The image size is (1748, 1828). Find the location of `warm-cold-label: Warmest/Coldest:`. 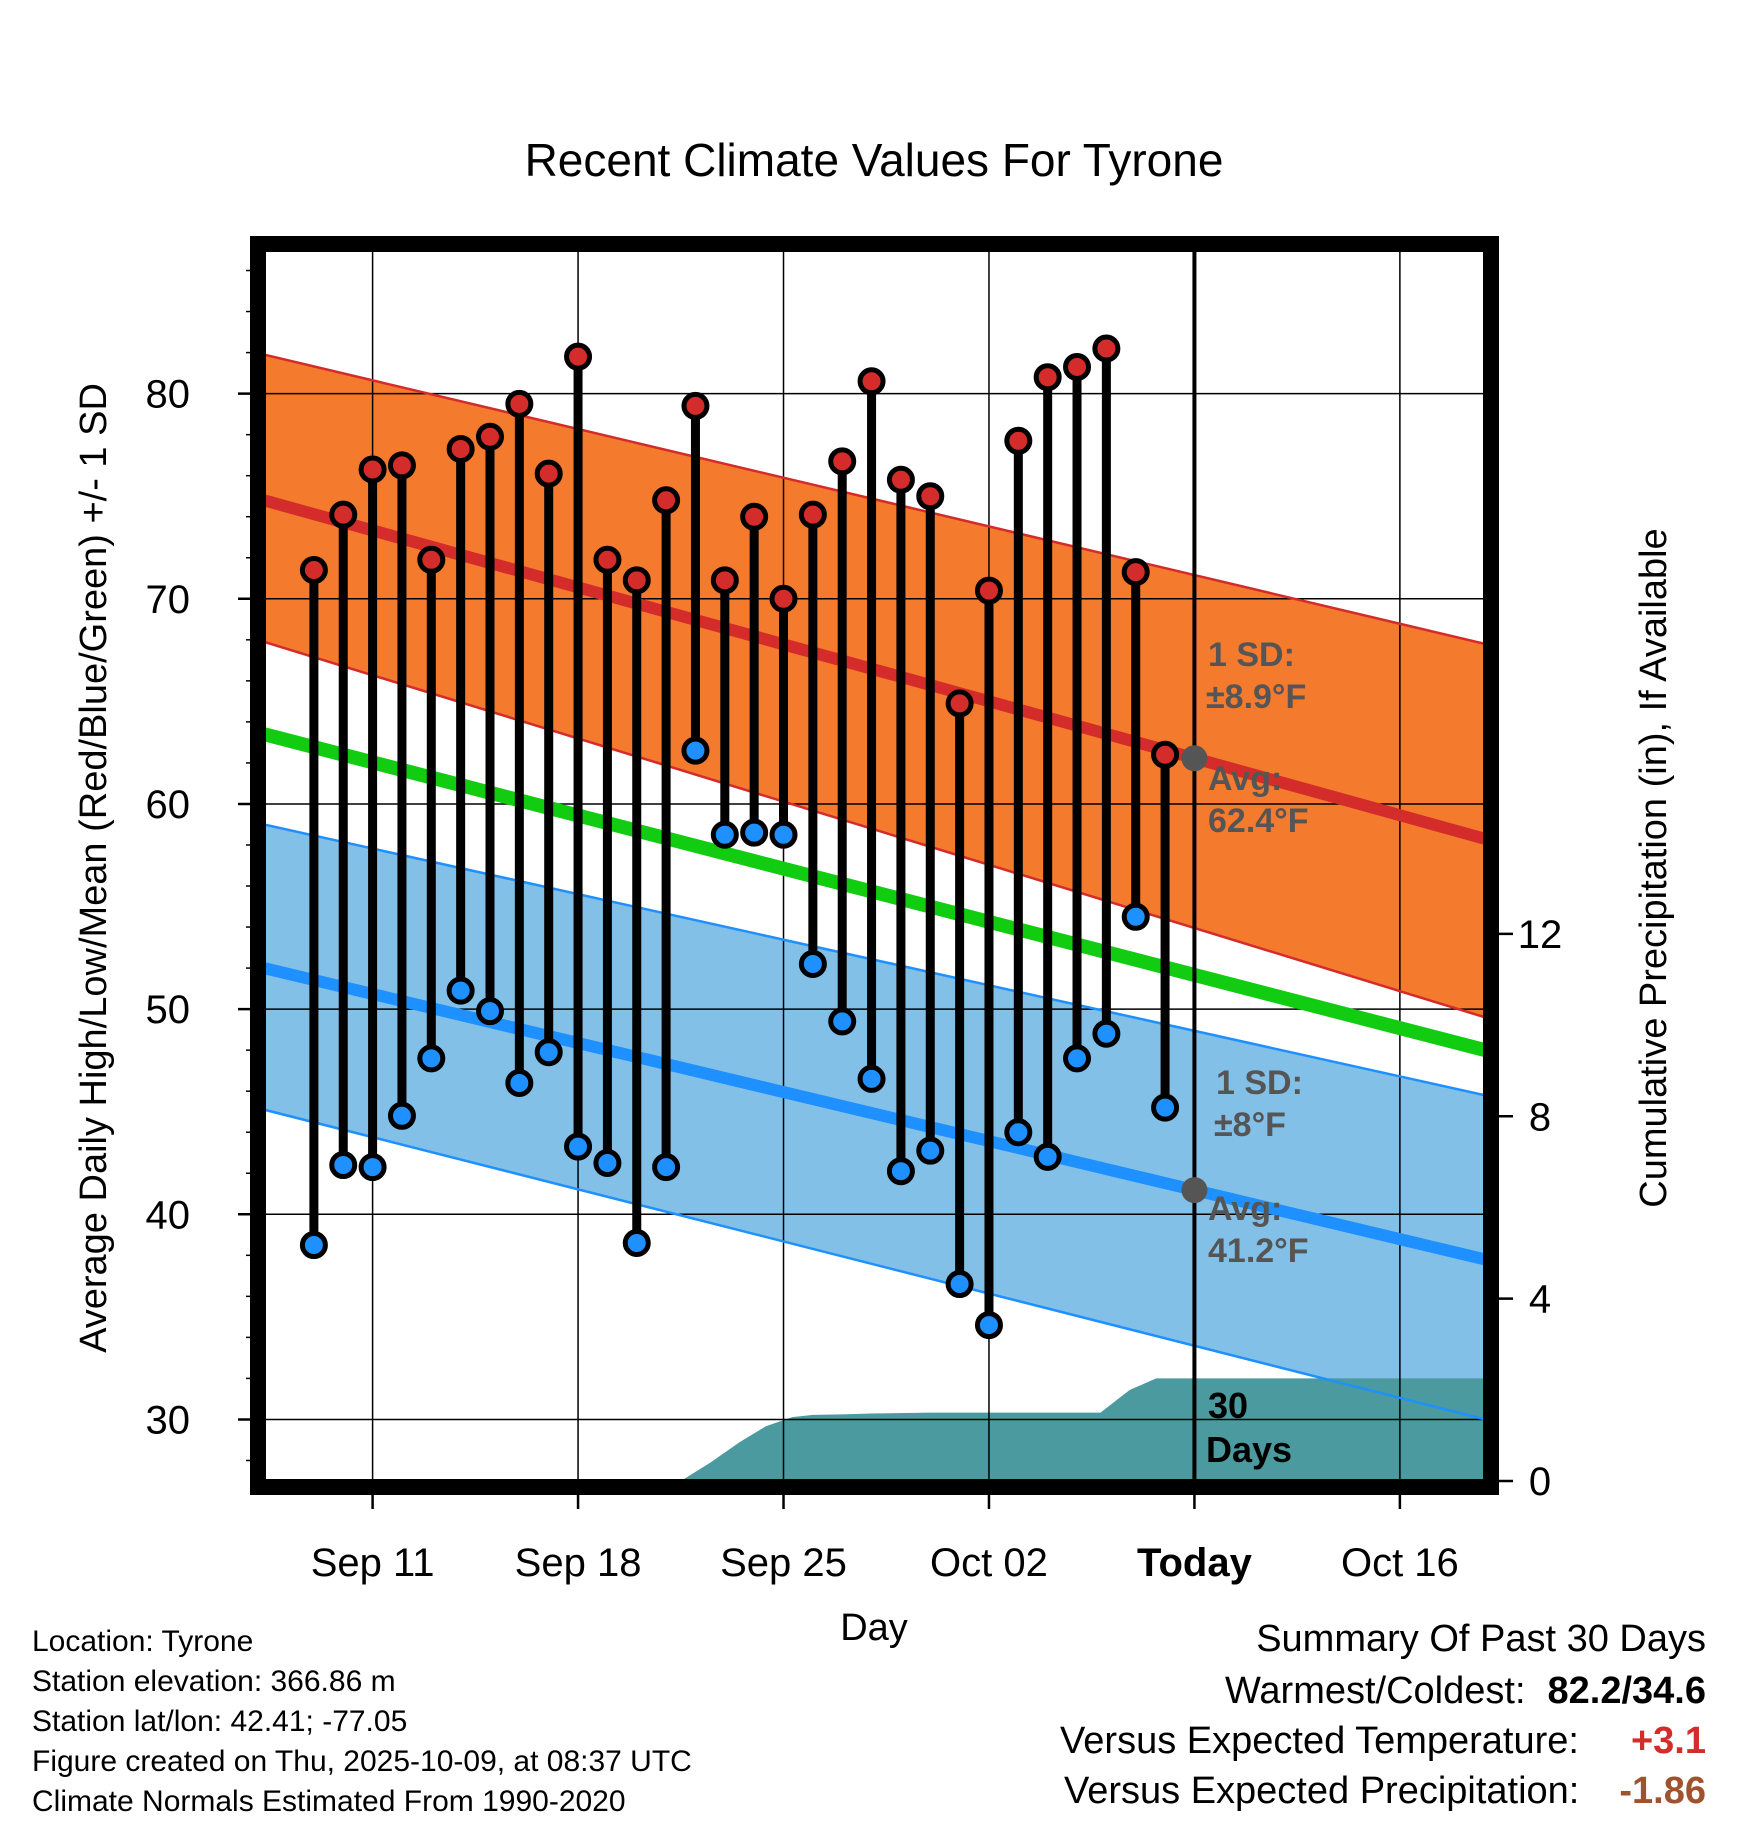

warm-cold-label: Warmest/Coldest: is located at coordinates (1375, 1691).